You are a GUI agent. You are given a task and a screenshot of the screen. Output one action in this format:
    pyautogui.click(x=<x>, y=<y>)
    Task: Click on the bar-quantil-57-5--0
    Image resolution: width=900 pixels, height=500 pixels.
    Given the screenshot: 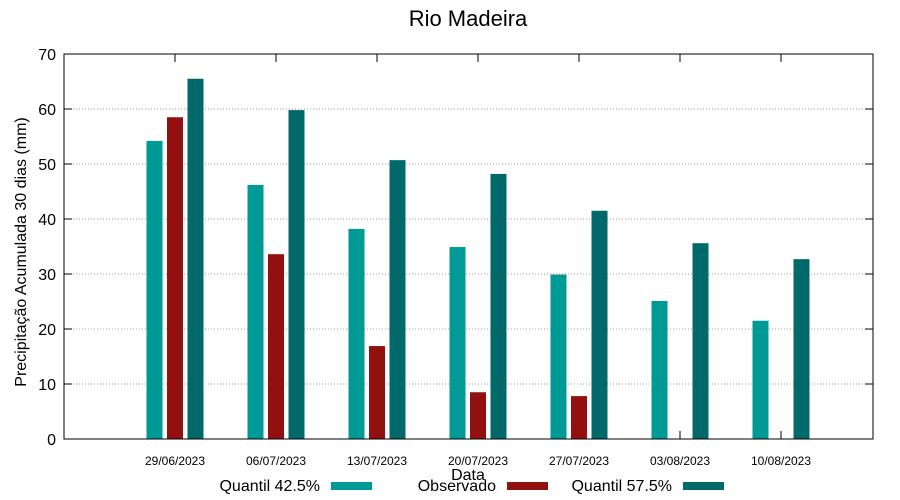 What is the action you would take?
    pyautogui.click(x=195, y=258)
    